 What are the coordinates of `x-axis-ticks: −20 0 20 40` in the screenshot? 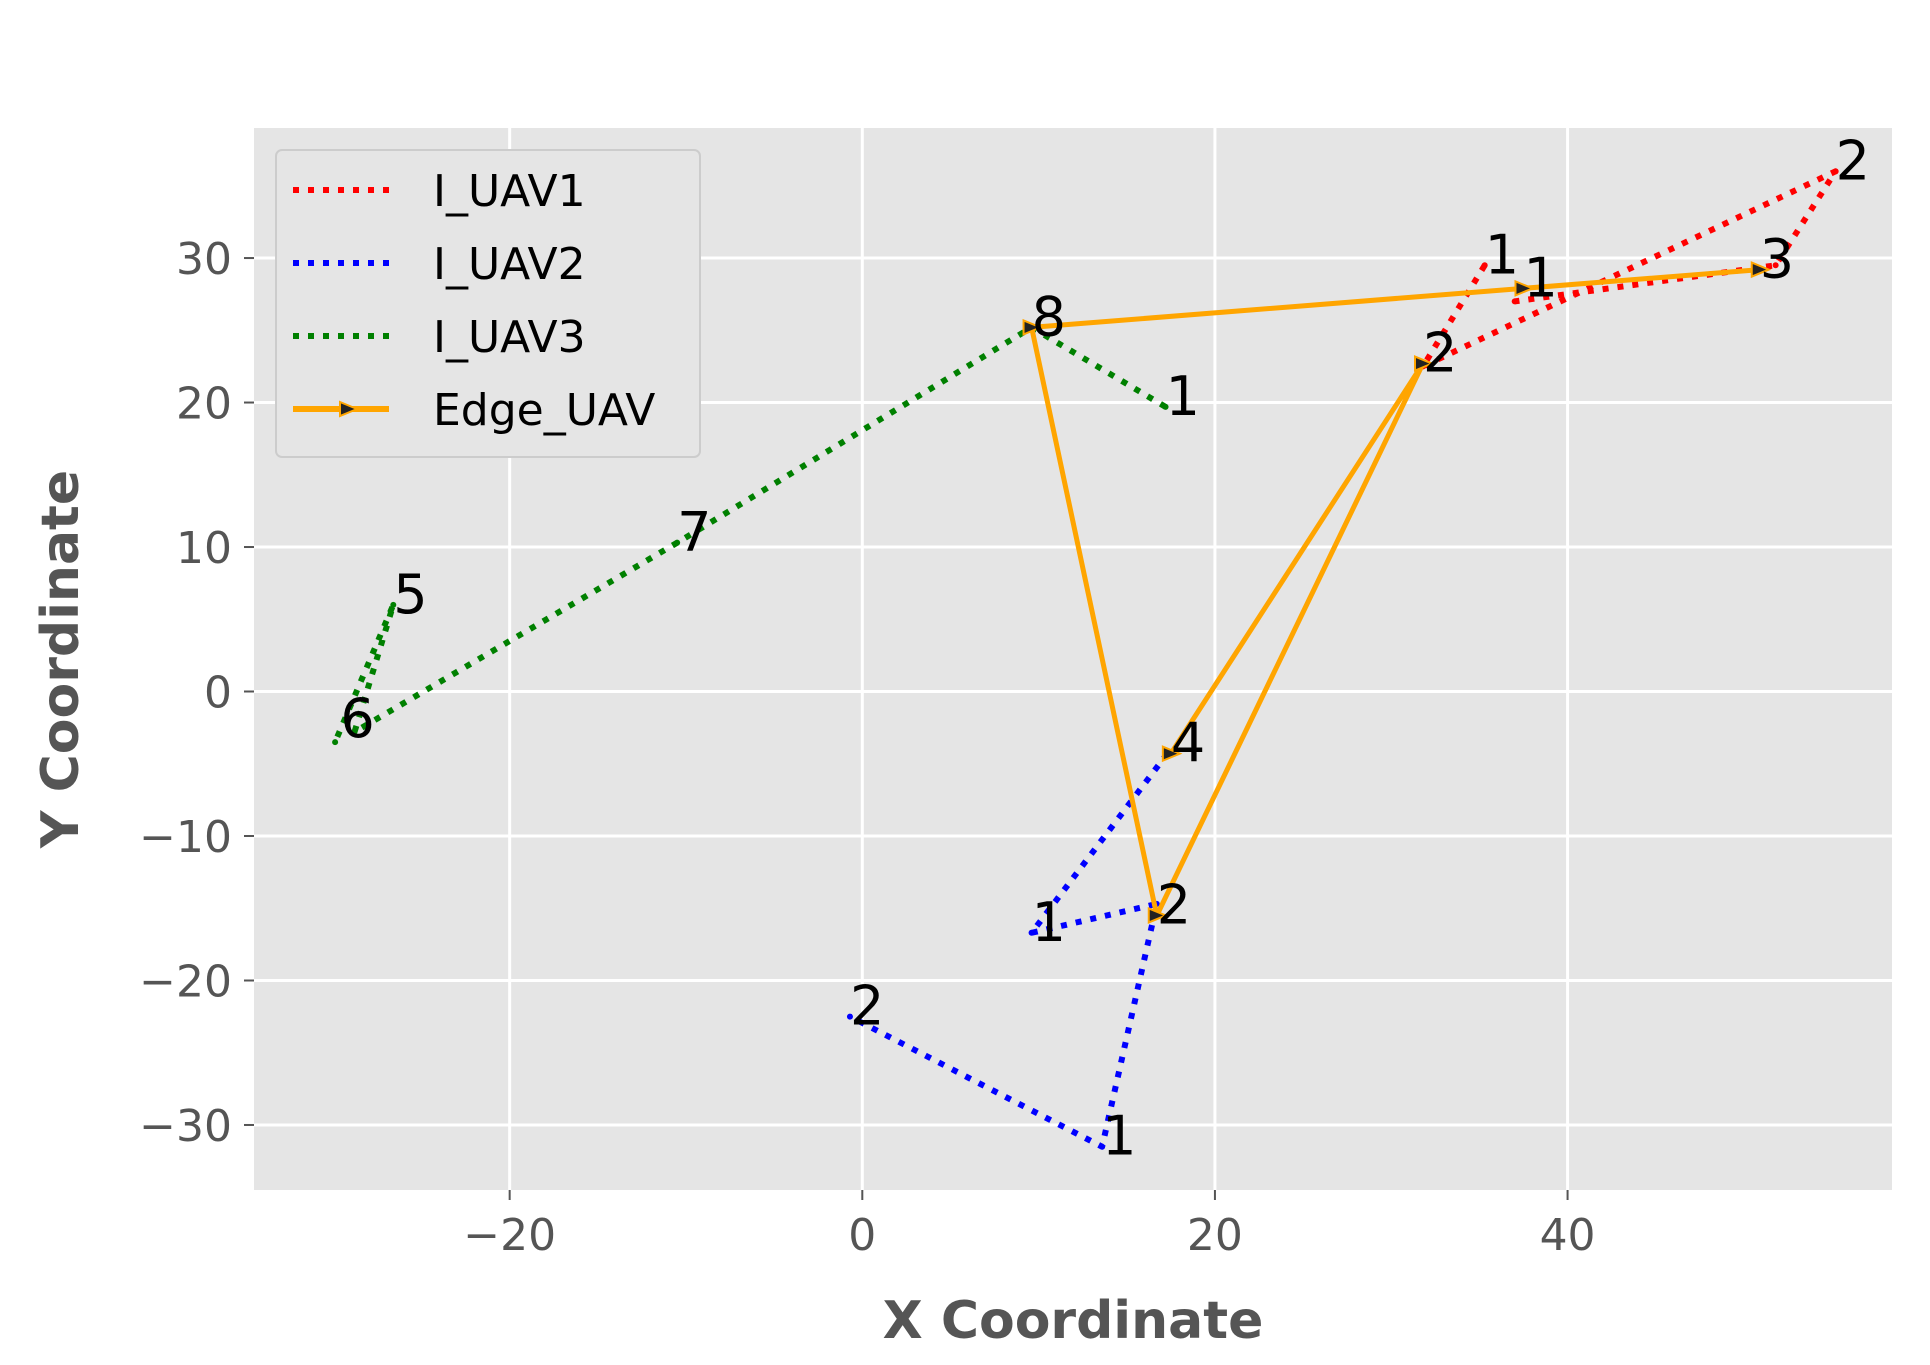 It's located at (1029, 1225).